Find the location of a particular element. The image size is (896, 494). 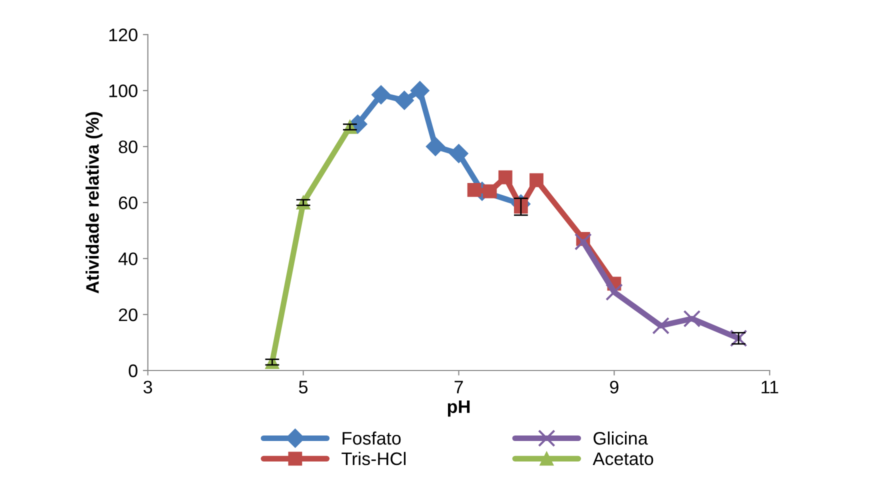

y-tick-label: 0 is located at coordinates (133, 371).